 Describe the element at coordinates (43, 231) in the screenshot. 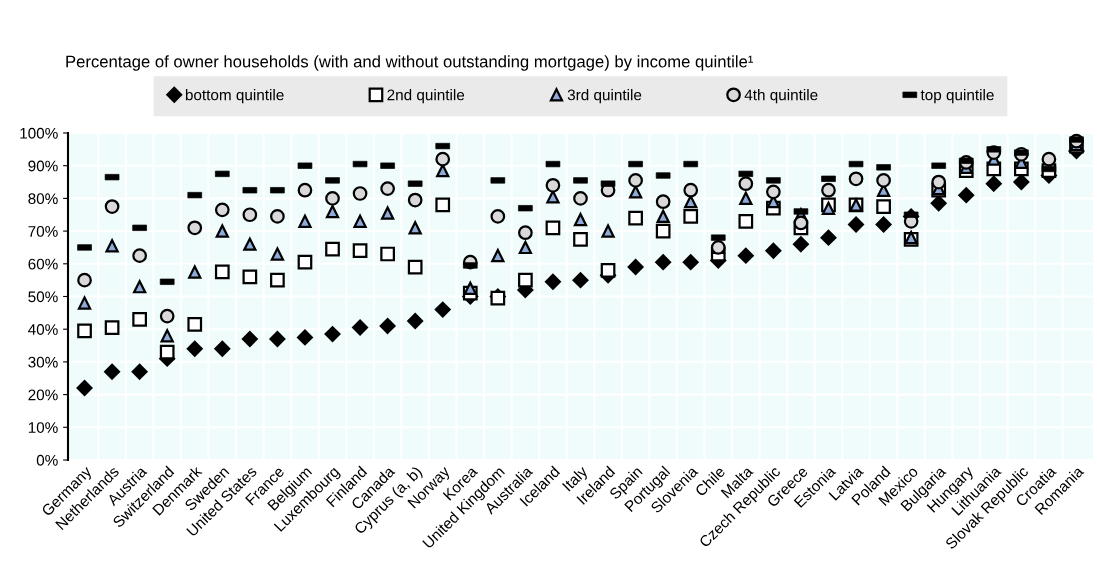

I see `y-tick-label: 70%` at that location.